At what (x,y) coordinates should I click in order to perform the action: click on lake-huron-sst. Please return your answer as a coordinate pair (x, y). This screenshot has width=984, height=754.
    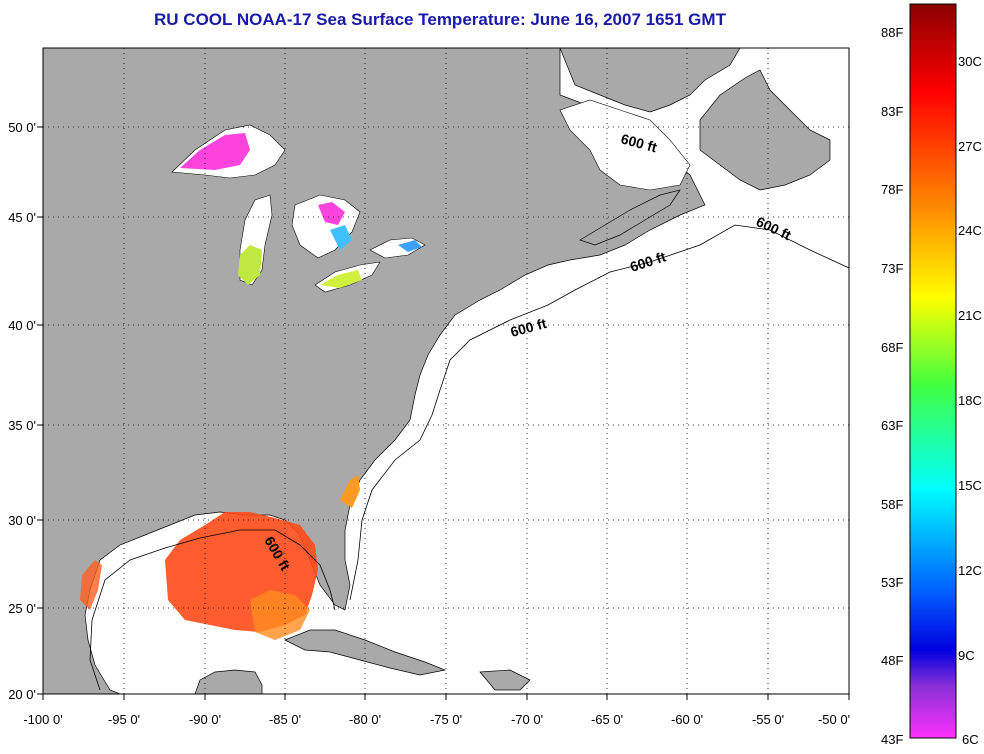
    Looking at the image, I should click on (331, 213).